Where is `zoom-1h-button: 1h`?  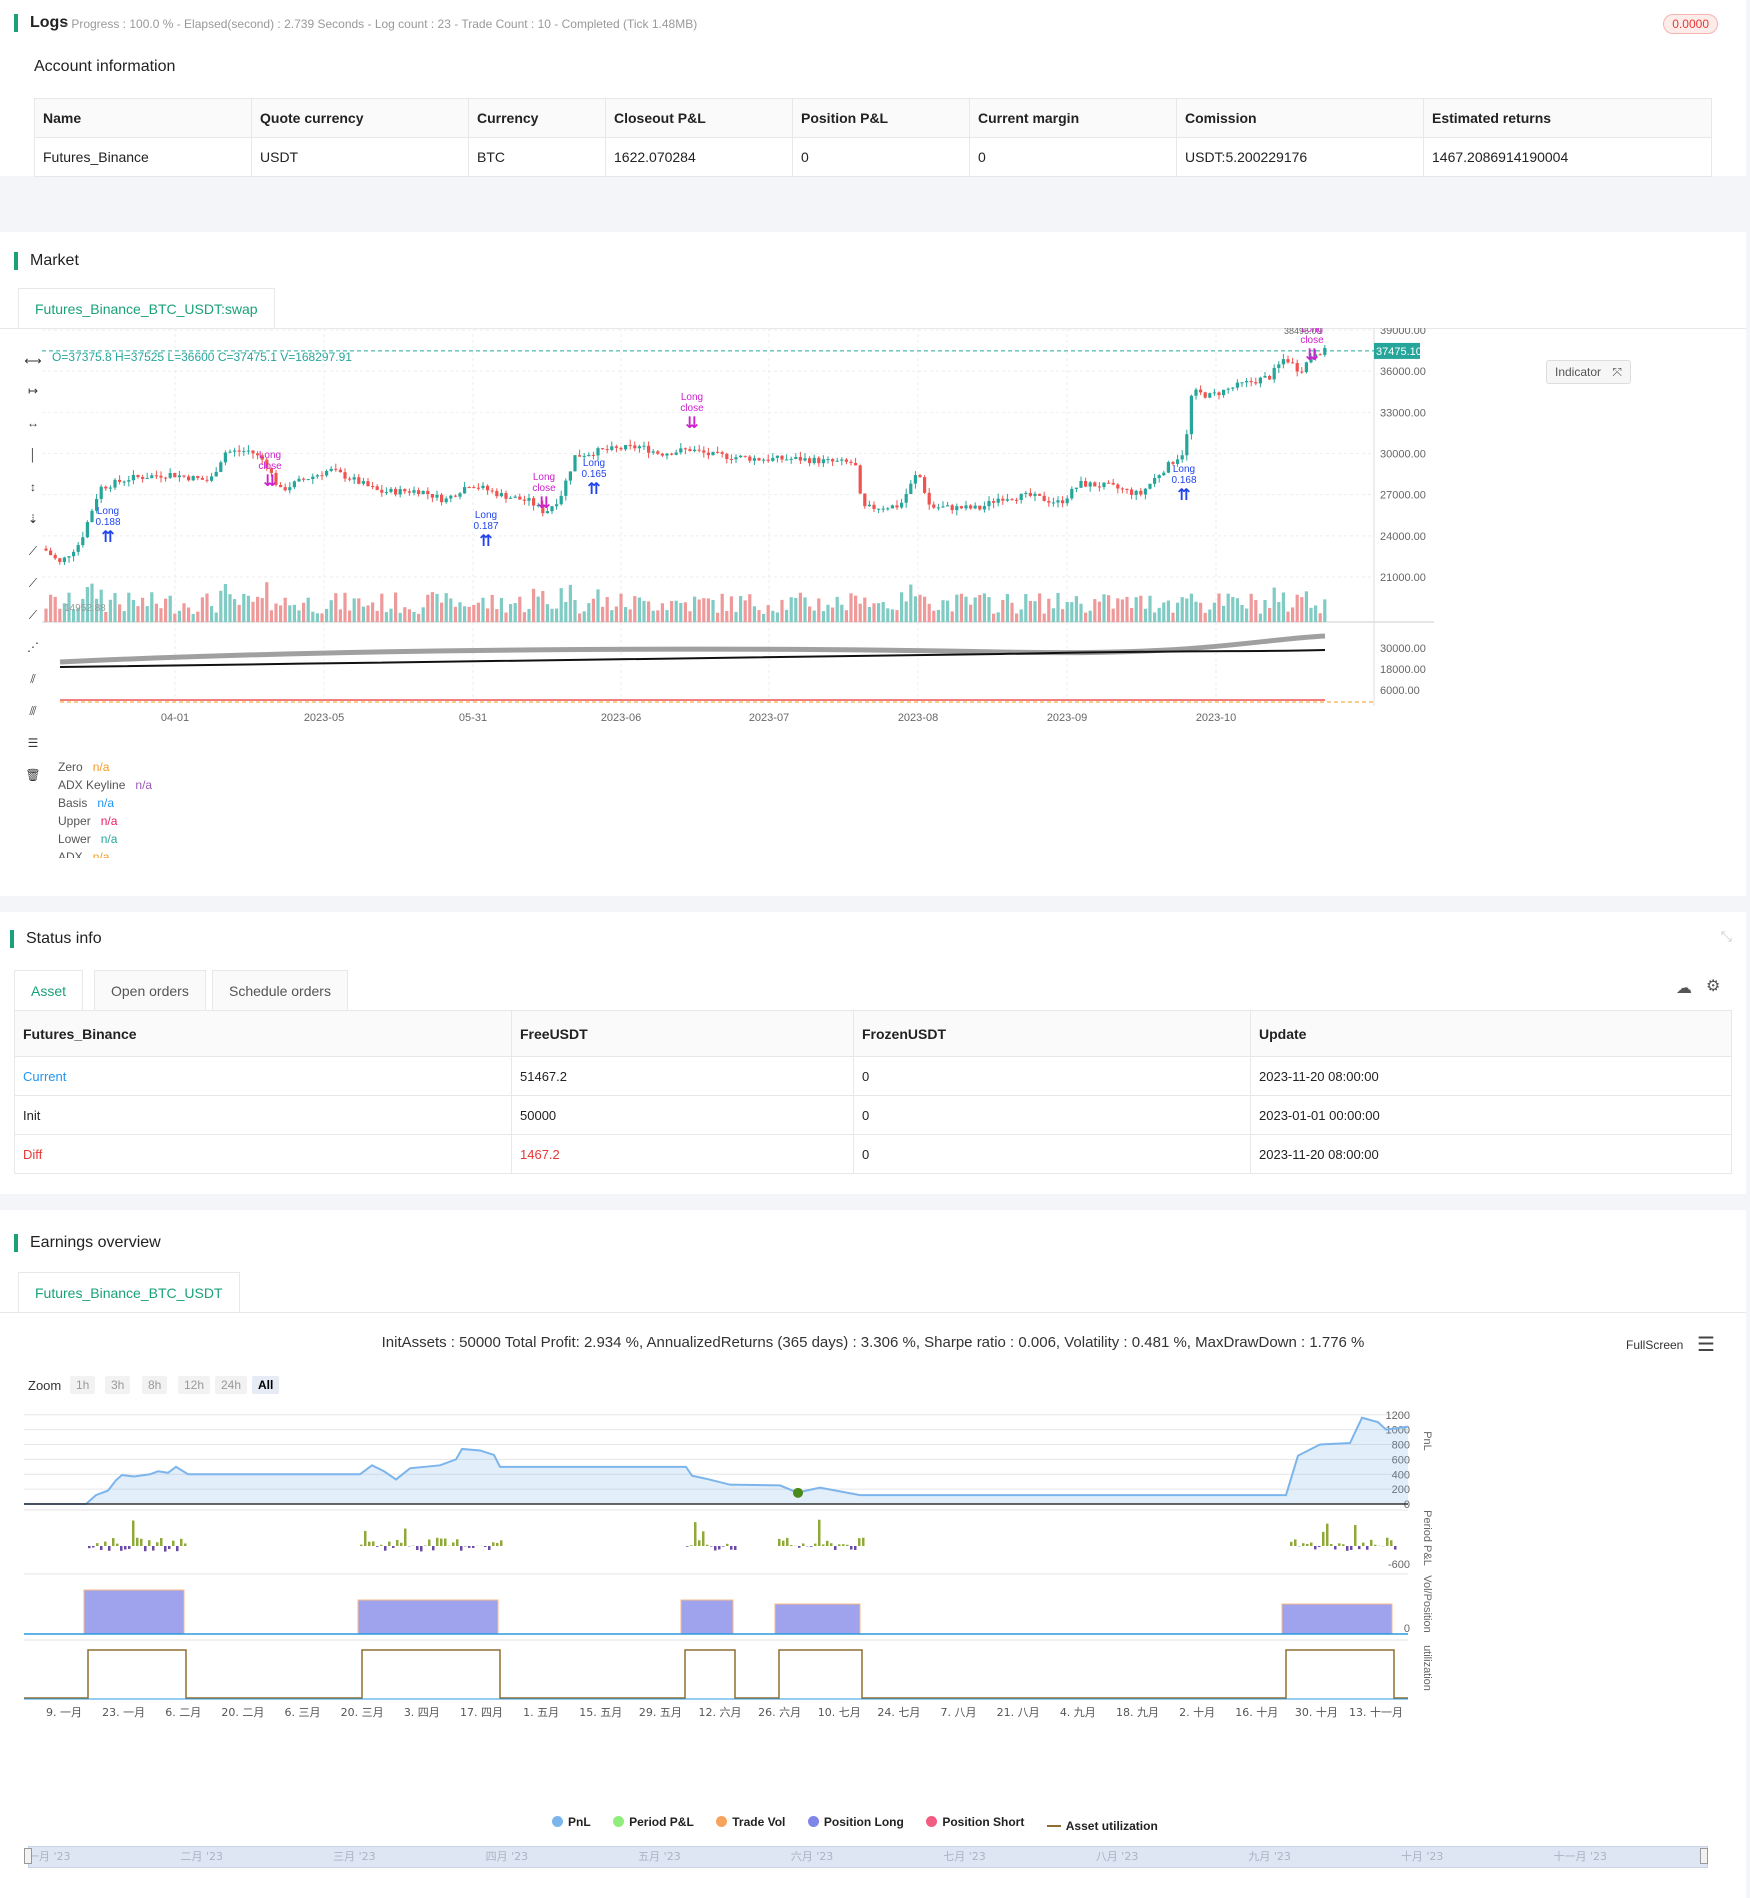
zoom-1h-button: 1h is located at coordinates (83, 1385).